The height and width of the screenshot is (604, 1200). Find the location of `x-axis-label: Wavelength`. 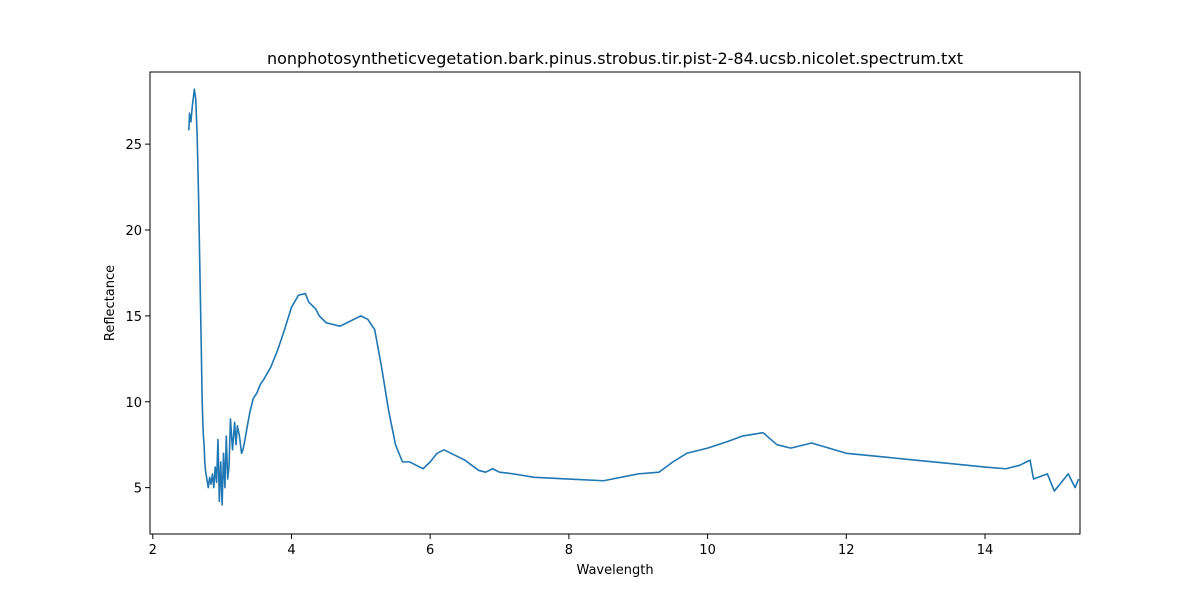

x-axis-label: Wavelength is located at coordinates (614, 570).